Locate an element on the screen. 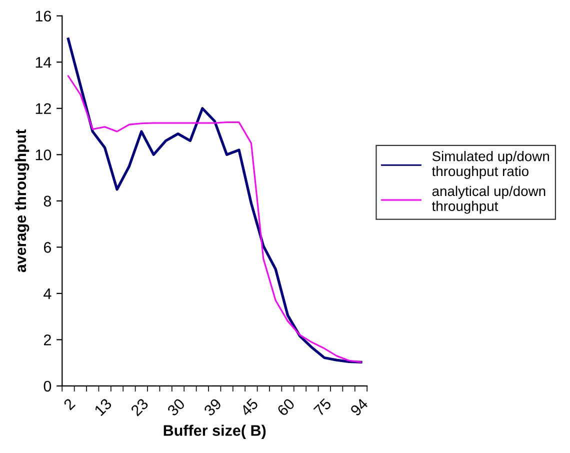 This screenshot has width=570, height=453. y-tick-label: 12 is located at coordinates (43, 108).